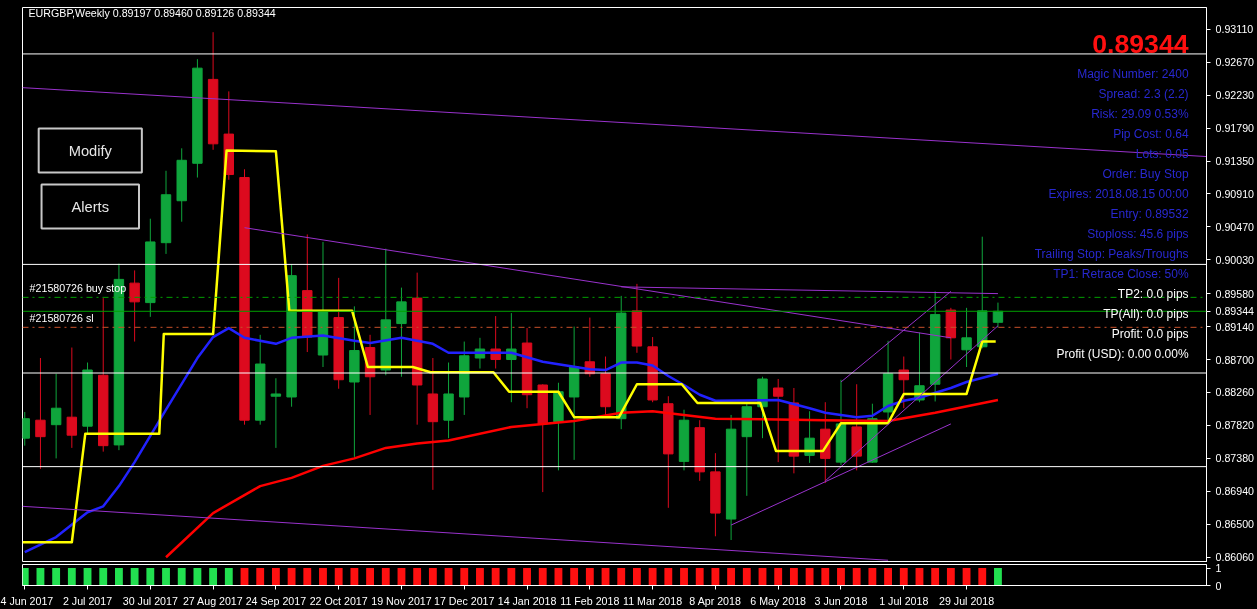  Describe the element at coordinates (1235, 524) in the screenshot. I see `y-tick-label: 0.86500` at that location.